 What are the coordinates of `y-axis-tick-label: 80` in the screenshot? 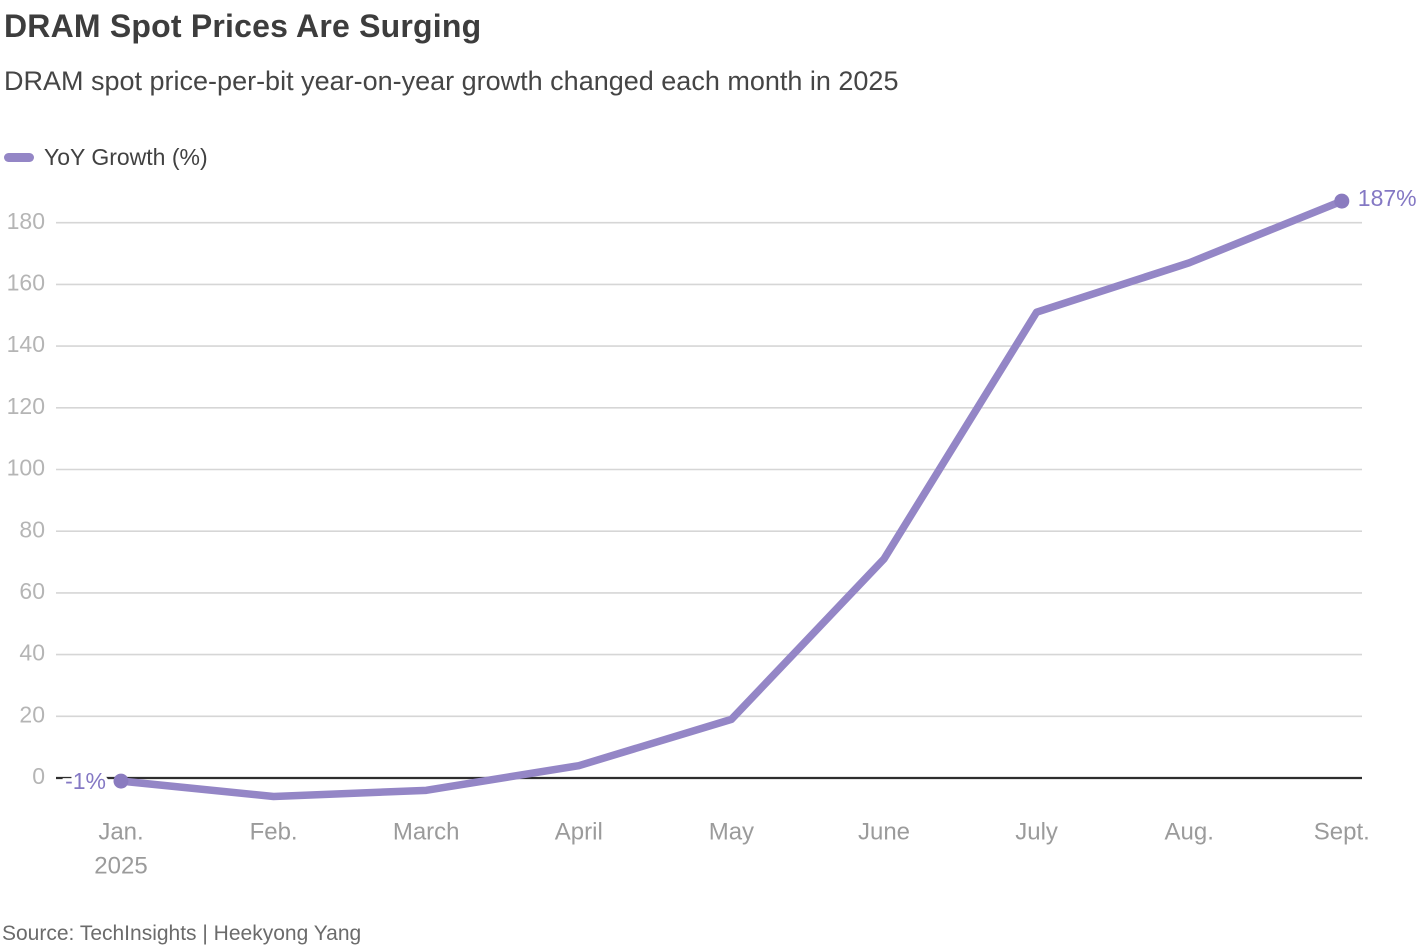 It's located at (32, 529).